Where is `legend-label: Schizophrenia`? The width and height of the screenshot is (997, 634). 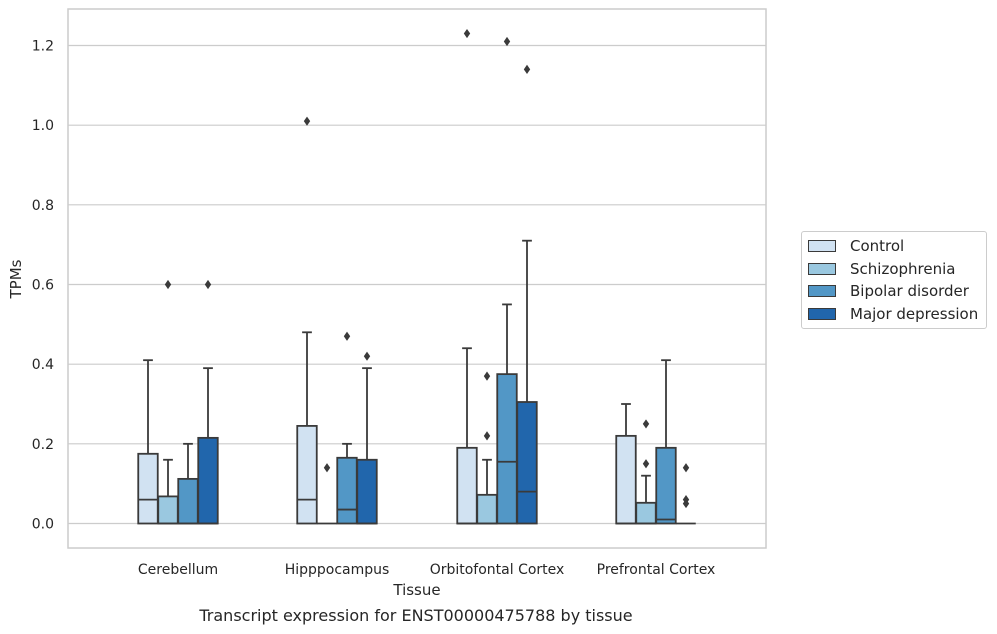
legend-label: Schizophrenia is located at coordinates (903, 268).